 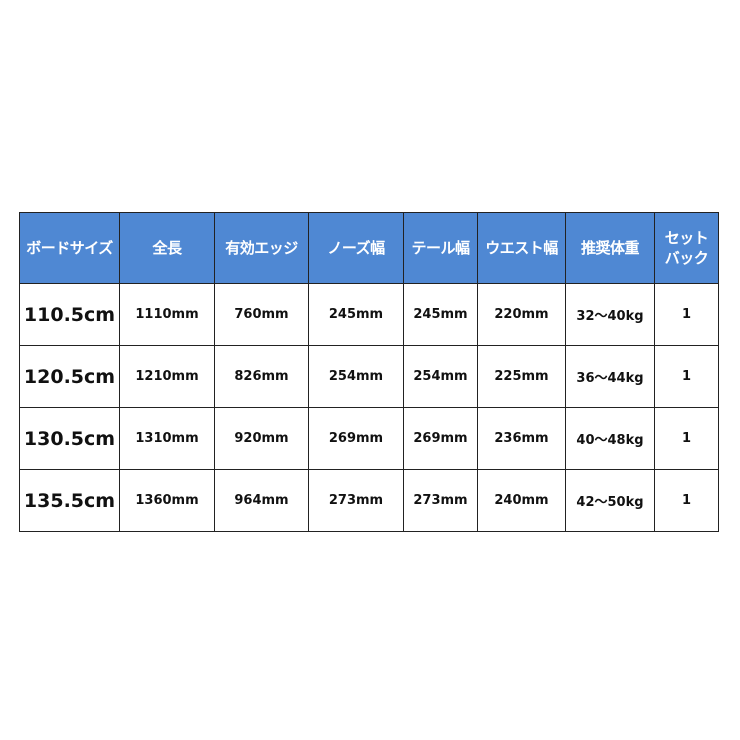 What do you see at coordinates (69, 438) in the screenshot?
I see `cell-board-size: 130.5cm` at bounding box center [69, 438].